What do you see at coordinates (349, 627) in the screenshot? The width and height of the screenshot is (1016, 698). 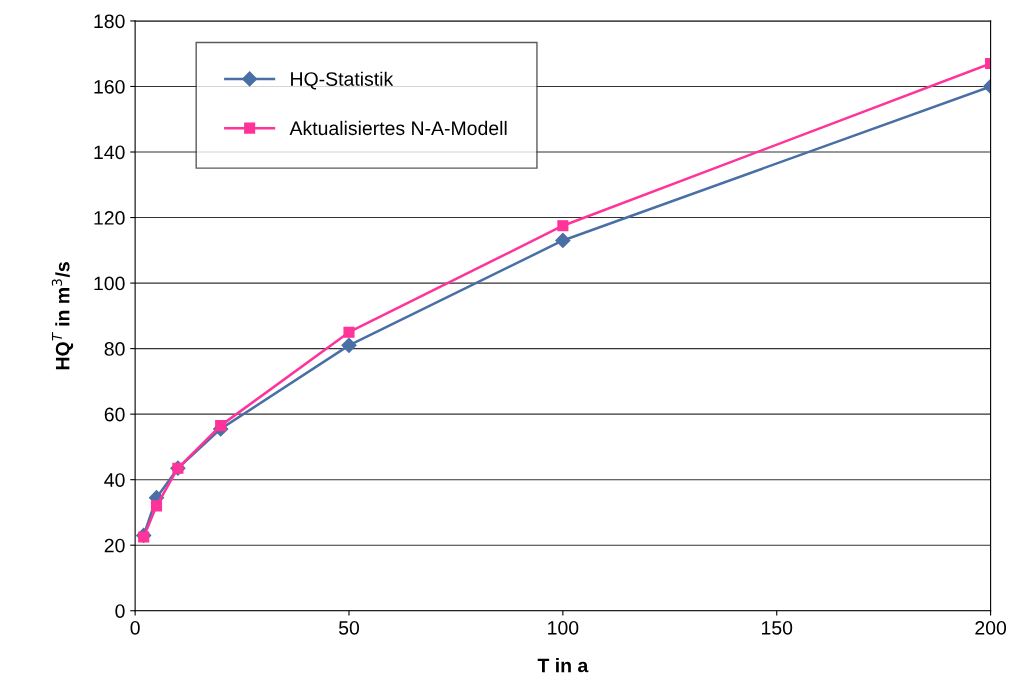 I see `x-tick-label: 50` at bounding box center [349, 627].